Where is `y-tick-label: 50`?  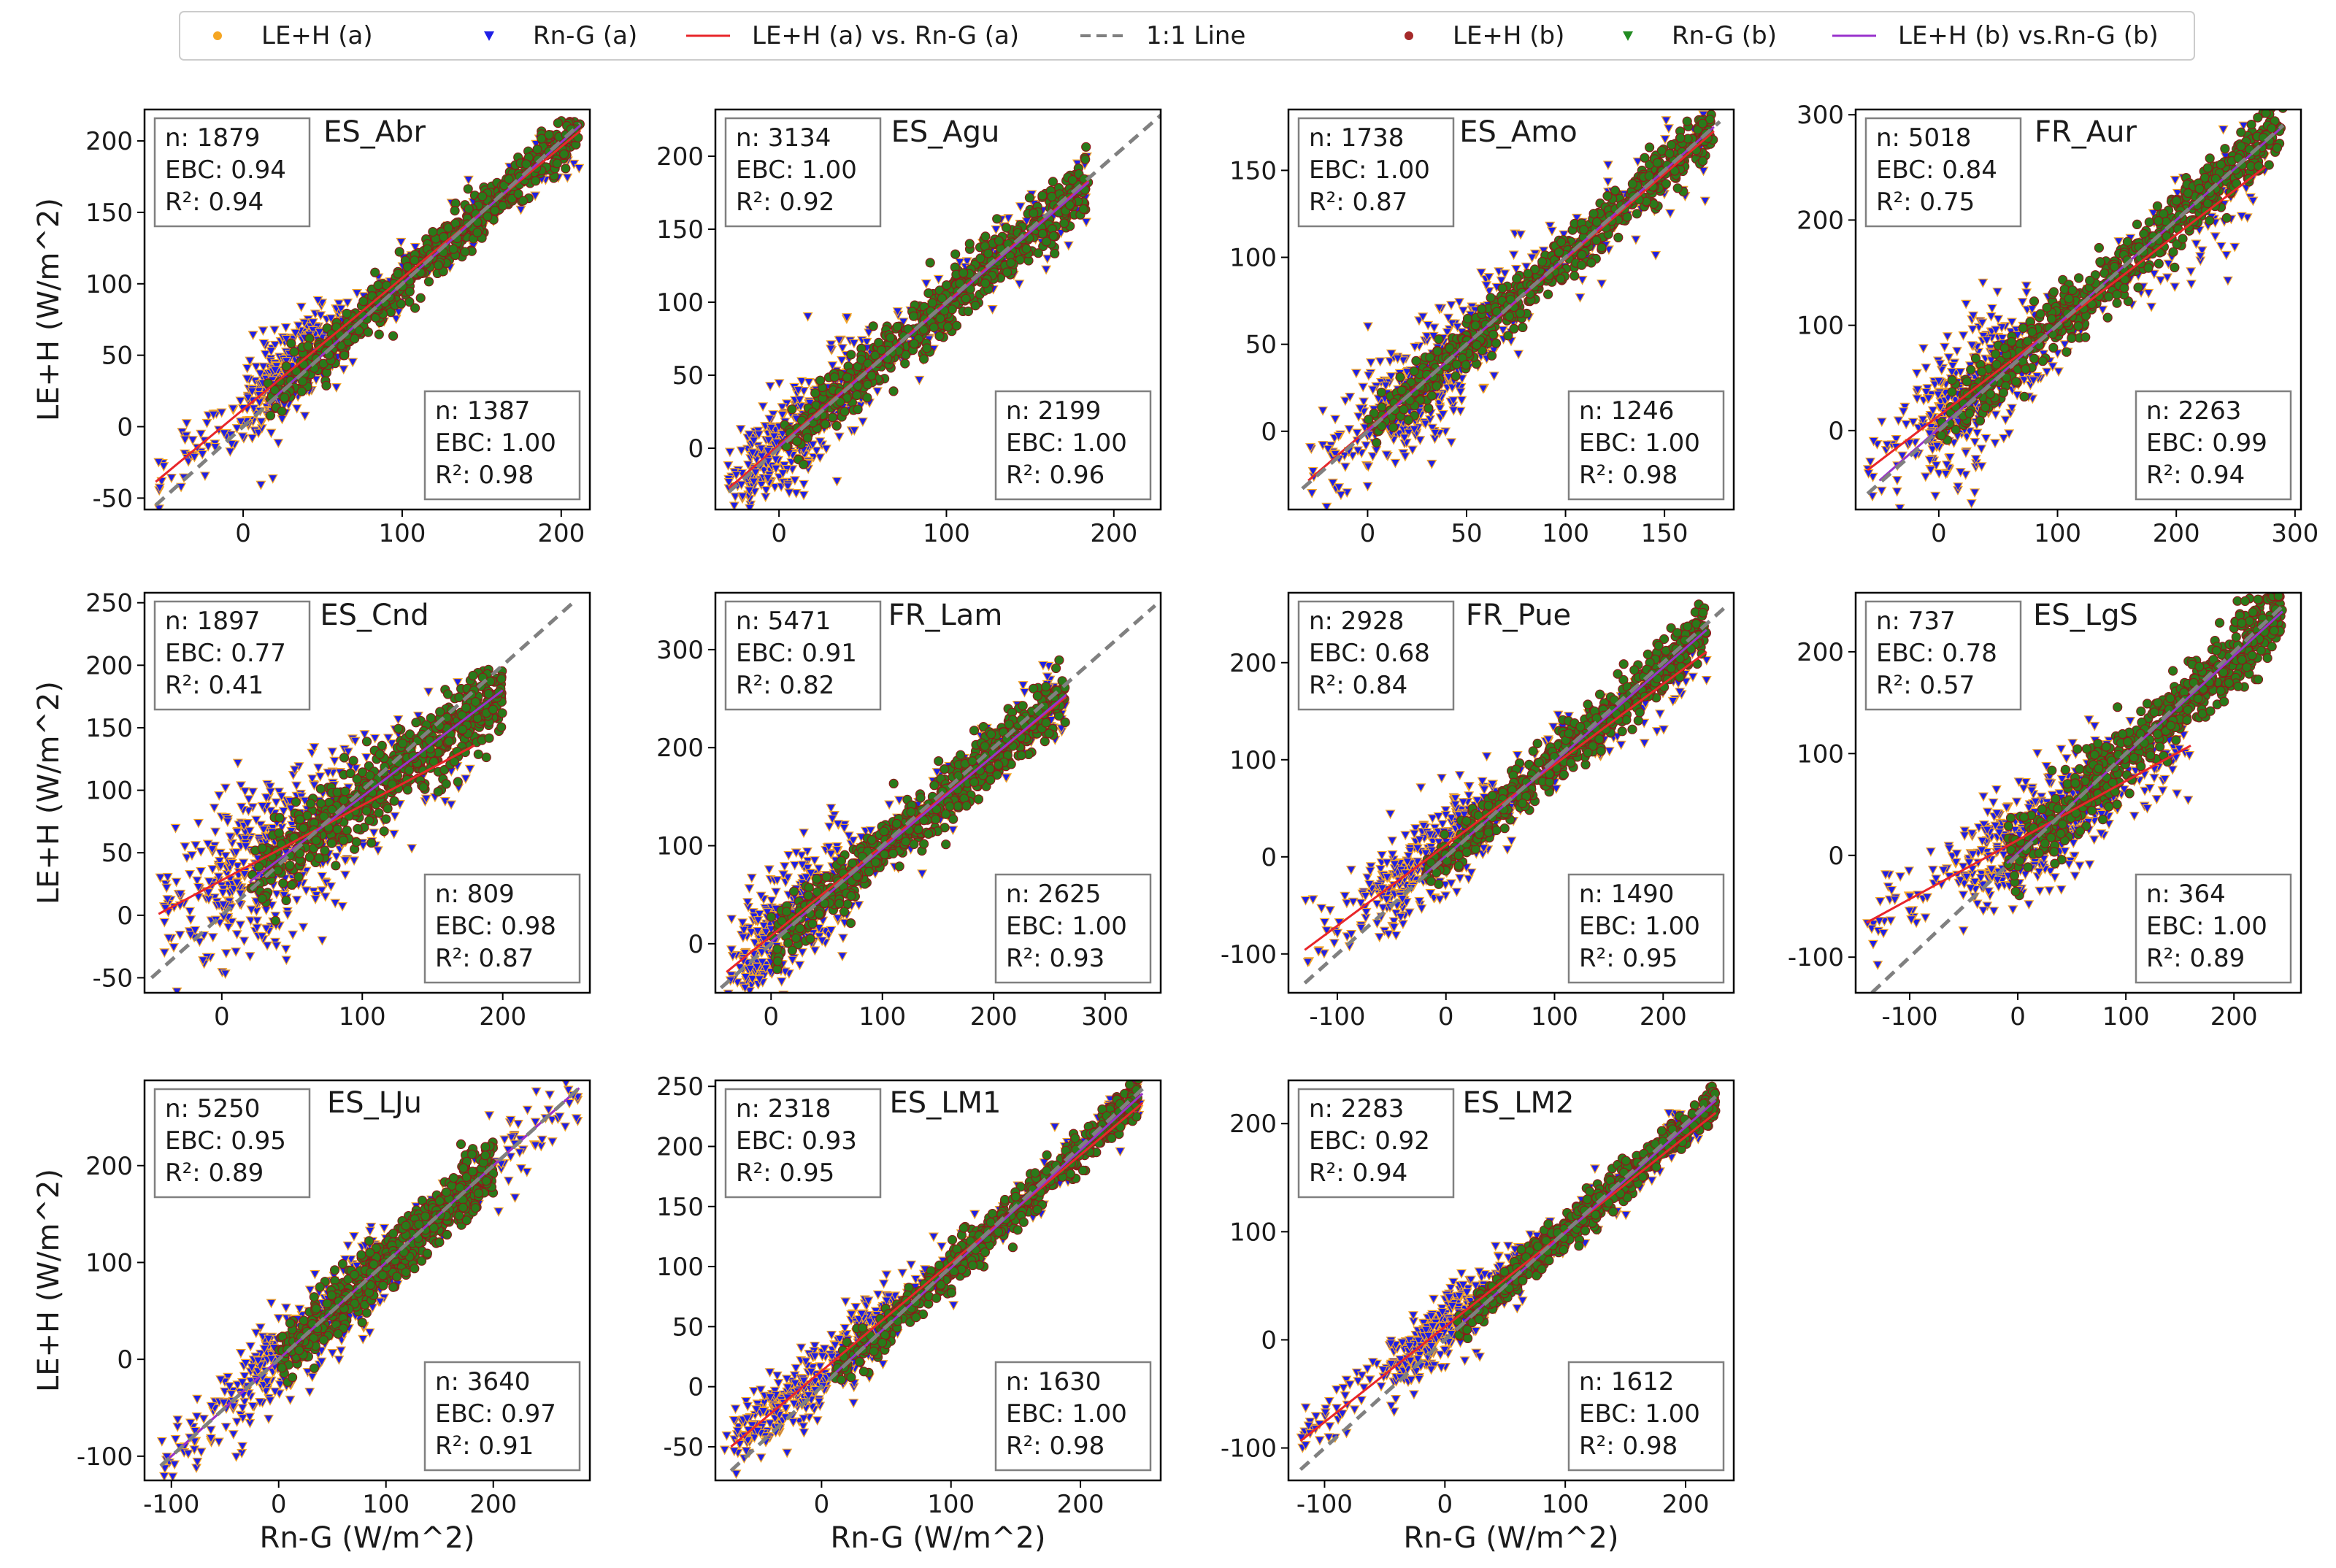 y-tick-label: 50 is located at coordinates (688, 376).